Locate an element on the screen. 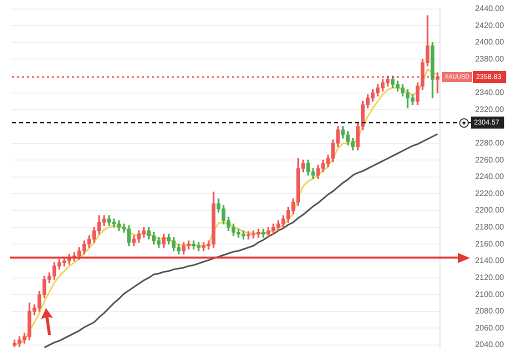 The width and height of the screenshot is (507, 358). y-tick-label: 2040.00 is located at coordinates (490, 345).